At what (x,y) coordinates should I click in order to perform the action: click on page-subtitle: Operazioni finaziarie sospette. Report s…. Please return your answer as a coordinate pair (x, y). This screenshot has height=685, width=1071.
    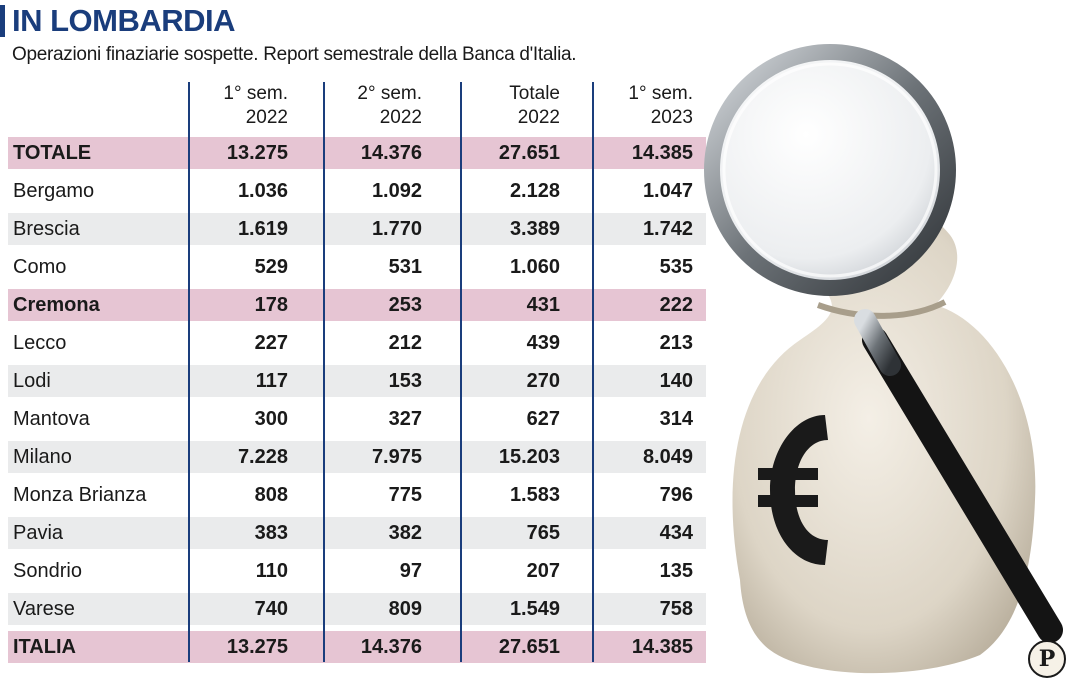
    Looking at the image, I should click on (294, 54).